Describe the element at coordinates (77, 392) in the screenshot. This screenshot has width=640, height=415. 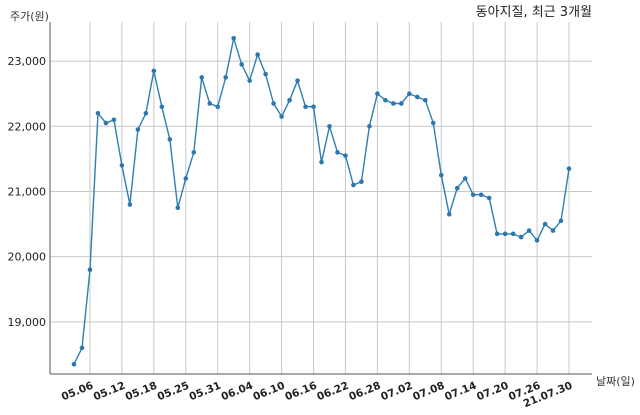
I see `x-tick-label: 05.06` at that location.